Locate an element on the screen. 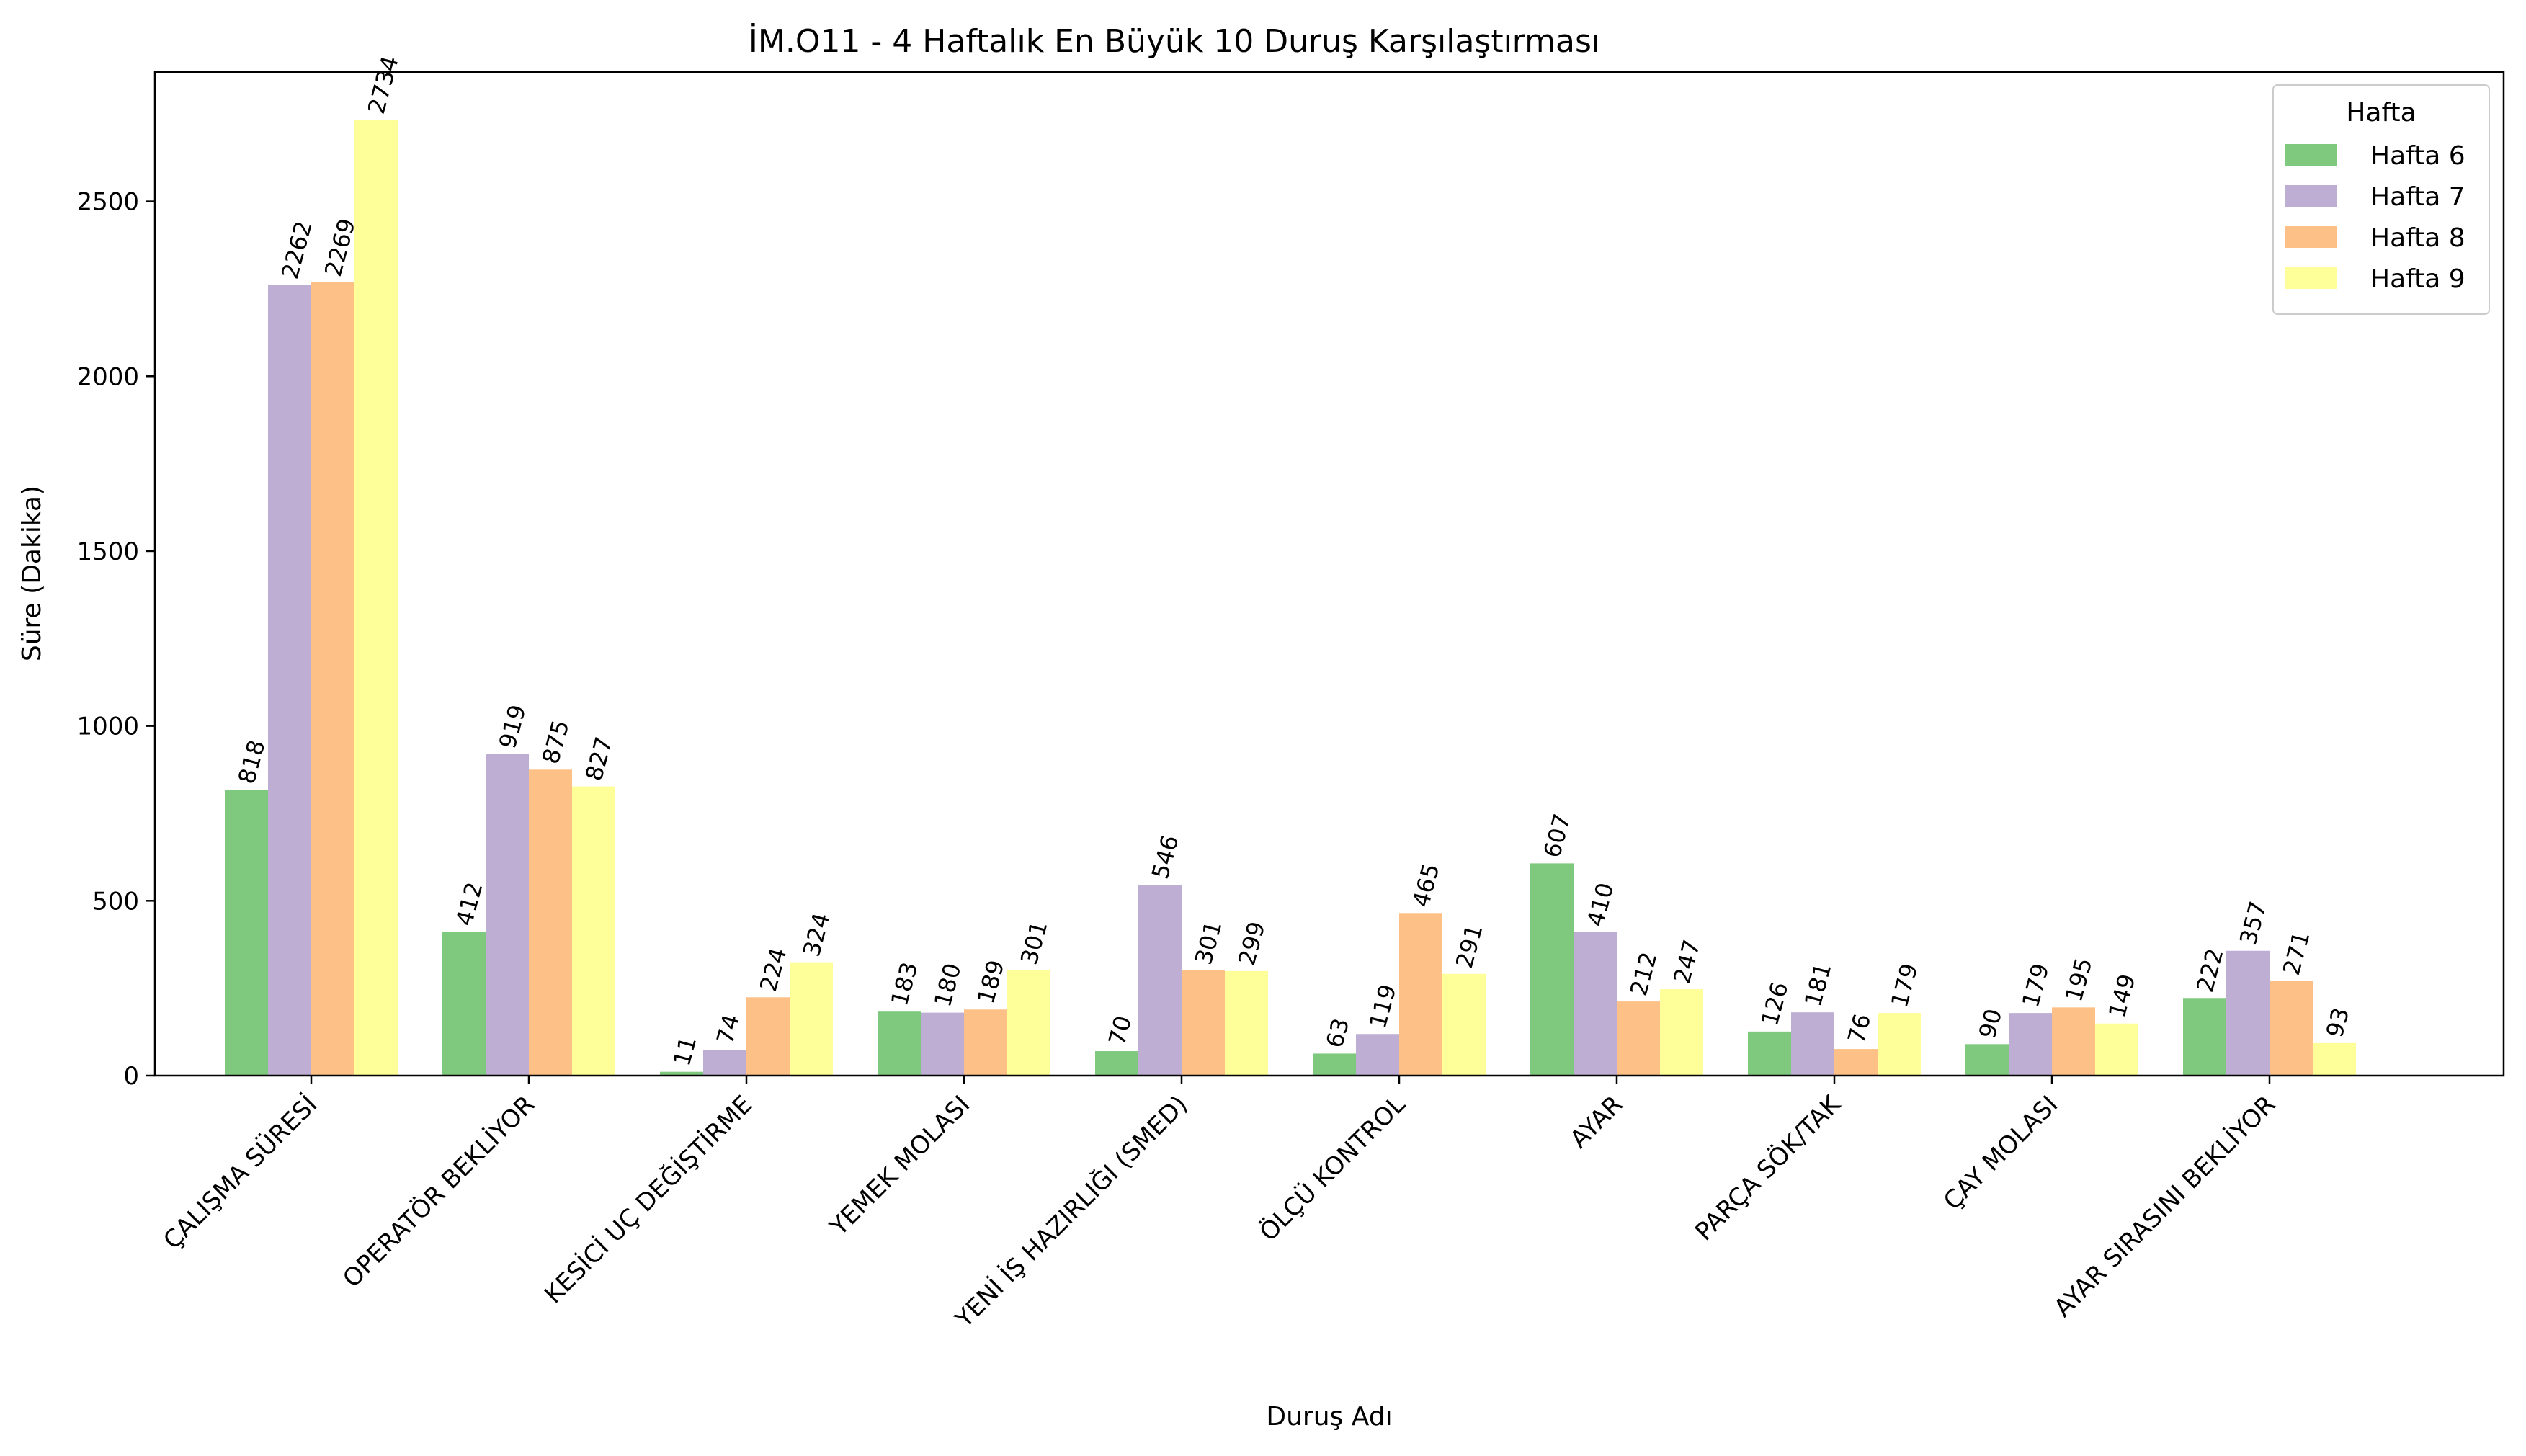 The height and width of the screenshot is (1456, 2526). bar-value-label: 299 is located at coordinates (1252, 943).